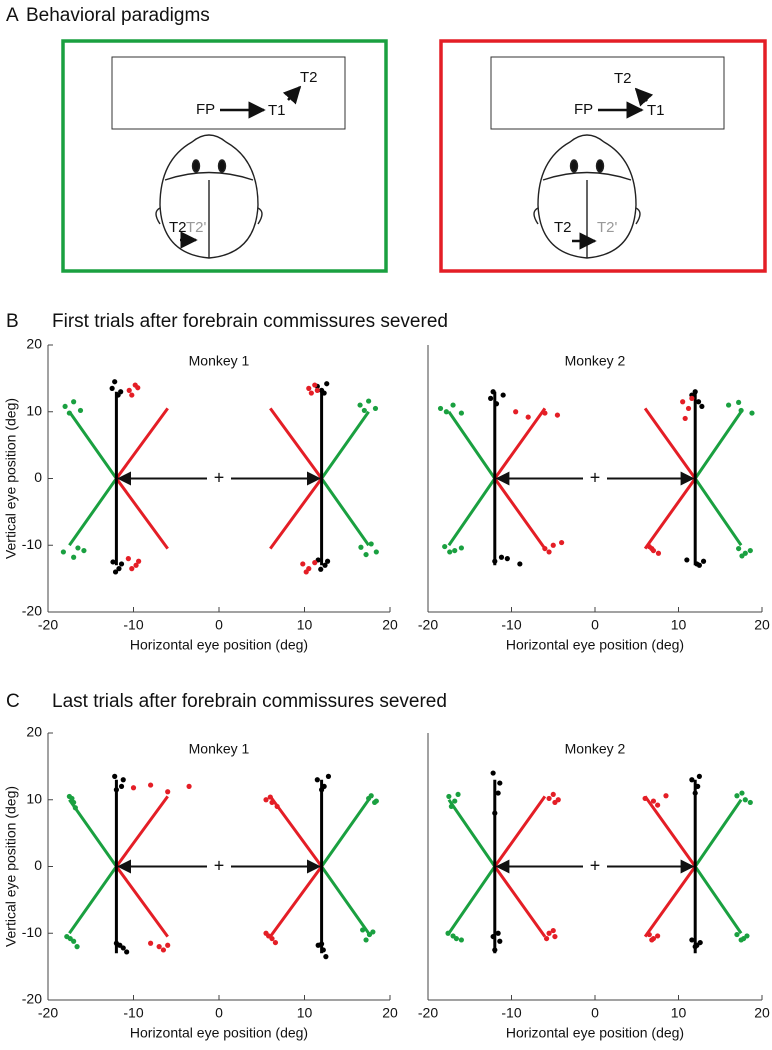  Describe the element at coordinates (34, 344) in the screenshot. I see `y-tick-label: 20` at that location.